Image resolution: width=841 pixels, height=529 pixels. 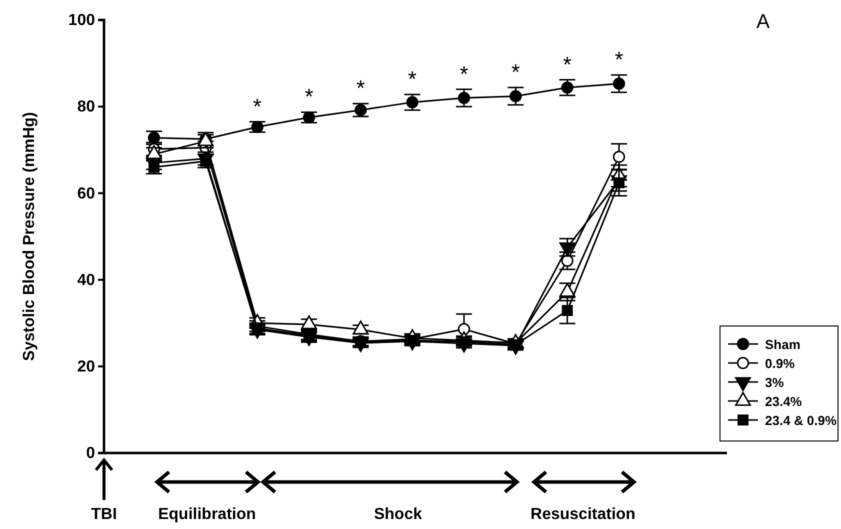 I want to click on text: Shock, so click(x=398, y=514).